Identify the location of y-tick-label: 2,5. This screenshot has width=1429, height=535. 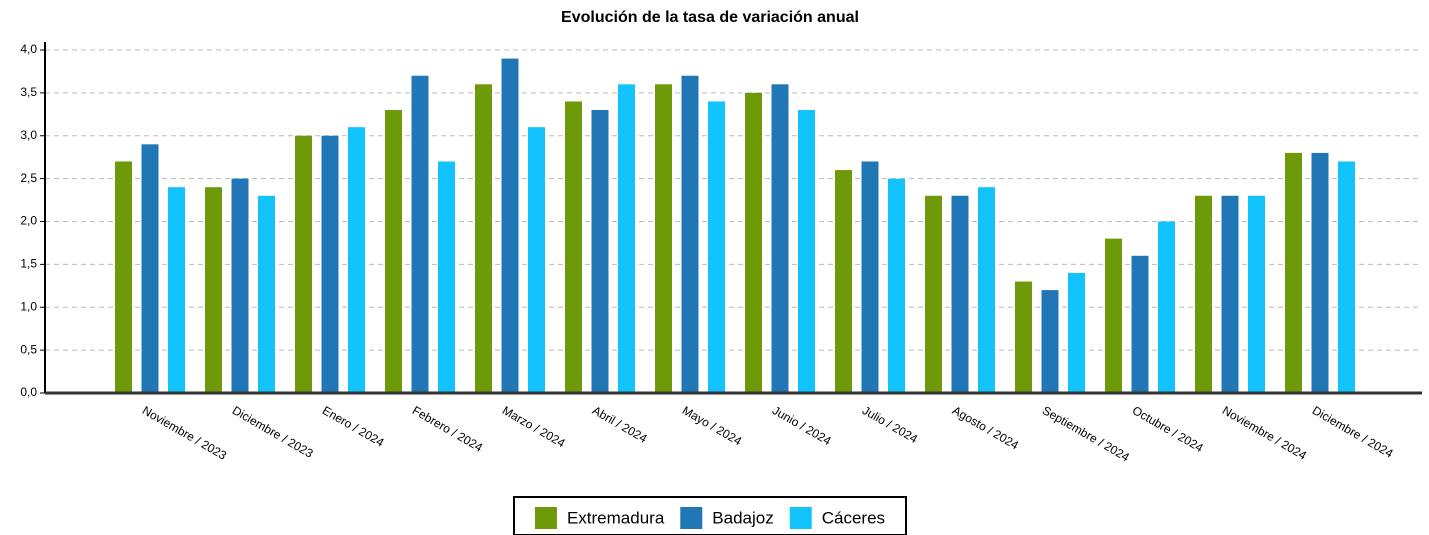
(28, 178).